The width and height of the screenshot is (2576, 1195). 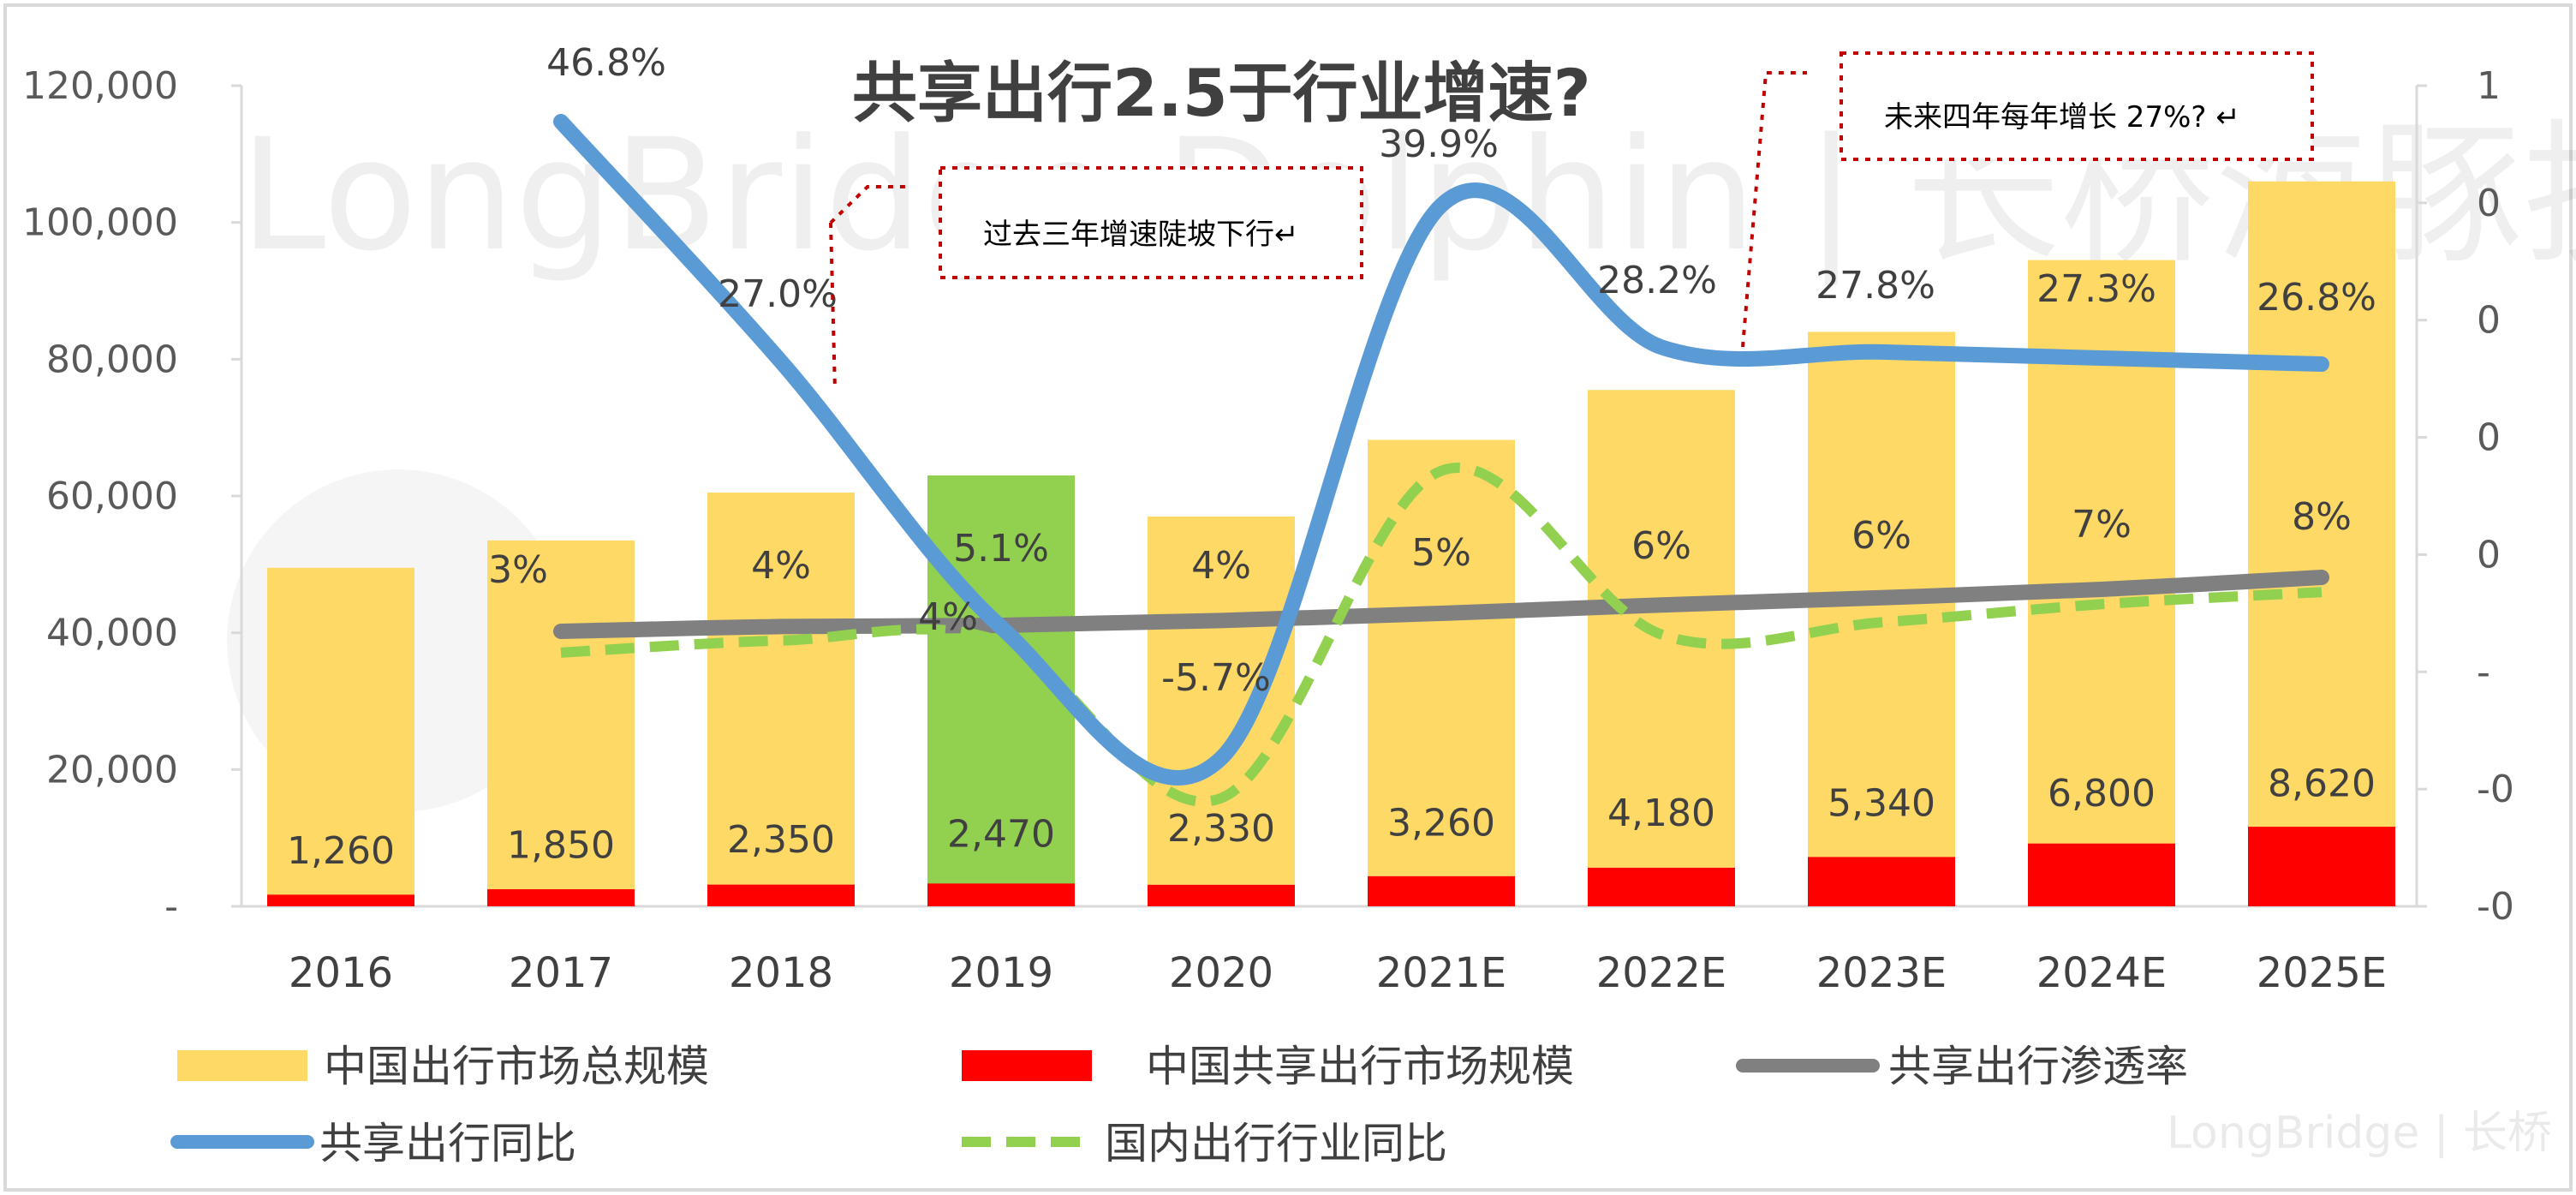 I want to click on x-tick-label: 2023E, so click(x=1881, y=973).